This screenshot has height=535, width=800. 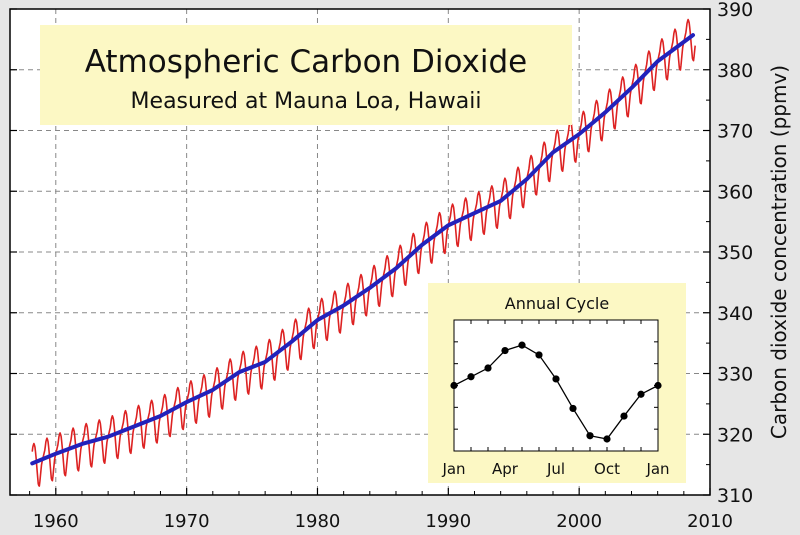 What do you see at coordinates (448, 521) in the screenshot?
I see `x-tick-label: 1990` at bounding box center [448, 521].